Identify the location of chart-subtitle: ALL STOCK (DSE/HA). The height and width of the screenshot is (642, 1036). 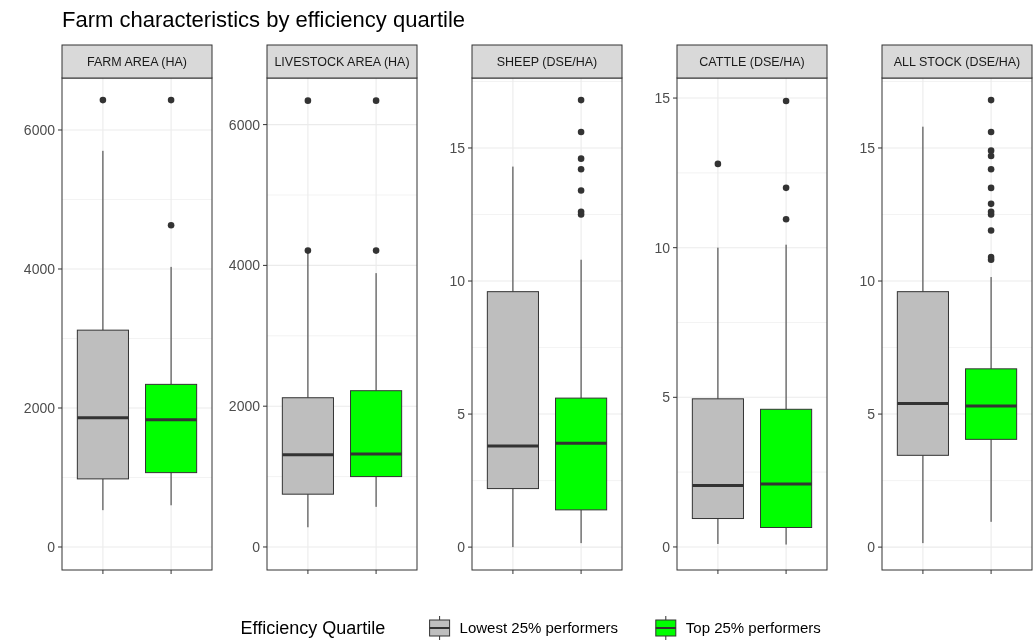
(957, 62).